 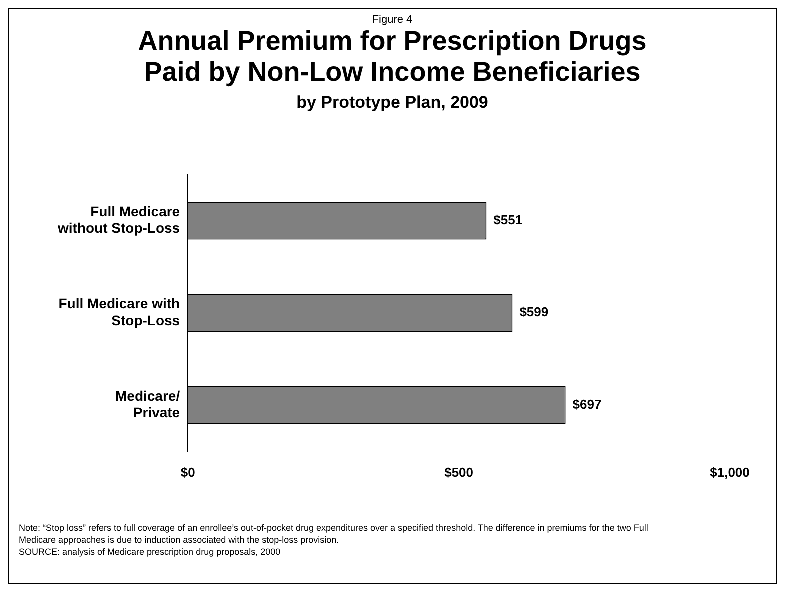 I want to click on x-axis-title: by Prototype Plan, 2009, so click(x=393, y=103).